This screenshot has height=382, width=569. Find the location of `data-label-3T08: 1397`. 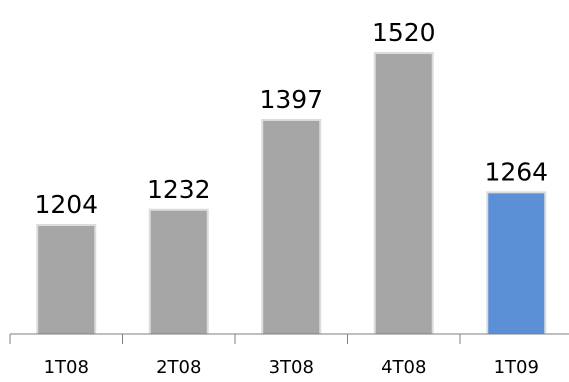

data-label-3T08: 1397 is located at coordinates (291, 99).